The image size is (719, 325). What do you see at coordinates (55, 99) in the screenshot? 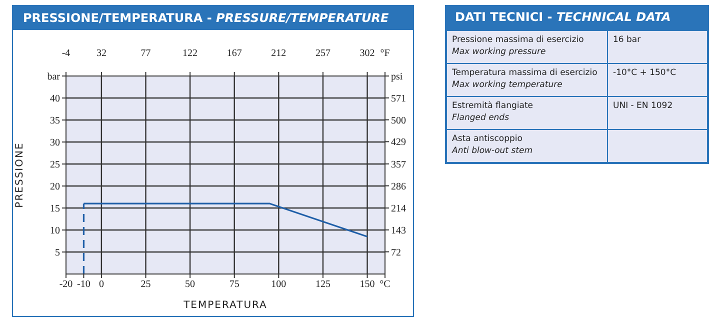
I see `y-tick-label: 40` at bounding box center [55, 99].